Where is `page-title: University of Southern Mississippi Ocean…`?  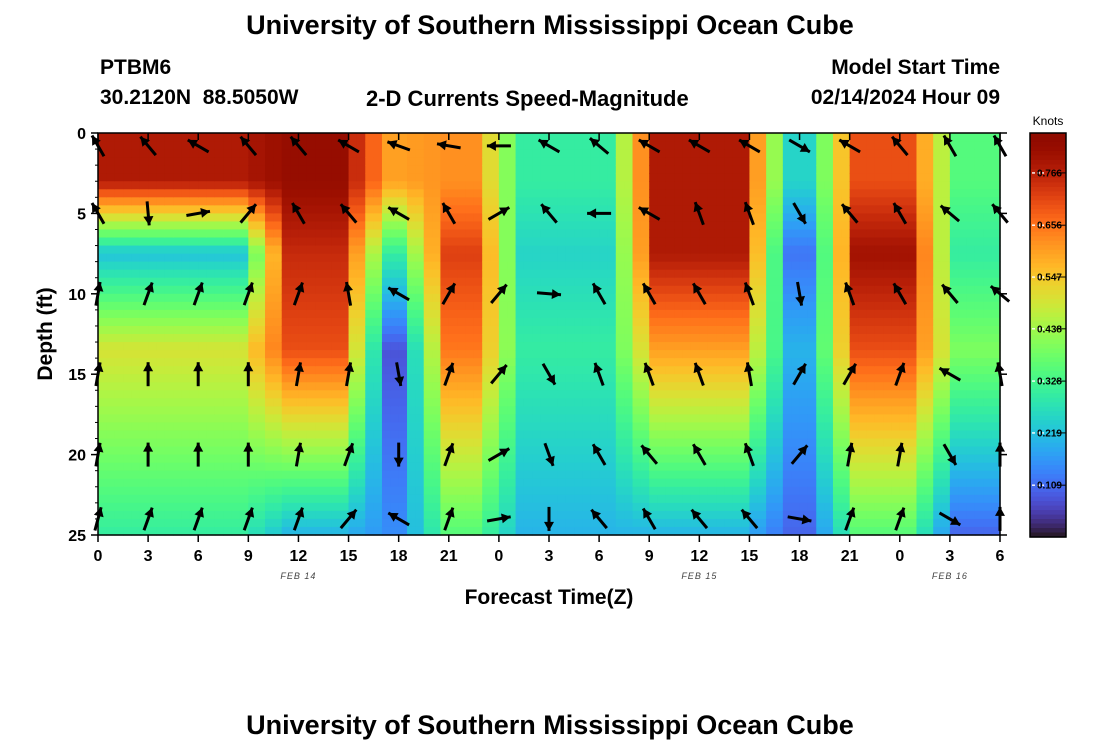 page-title: University of Southern Mississippi Ocean… is located at coordinates (550, 25).